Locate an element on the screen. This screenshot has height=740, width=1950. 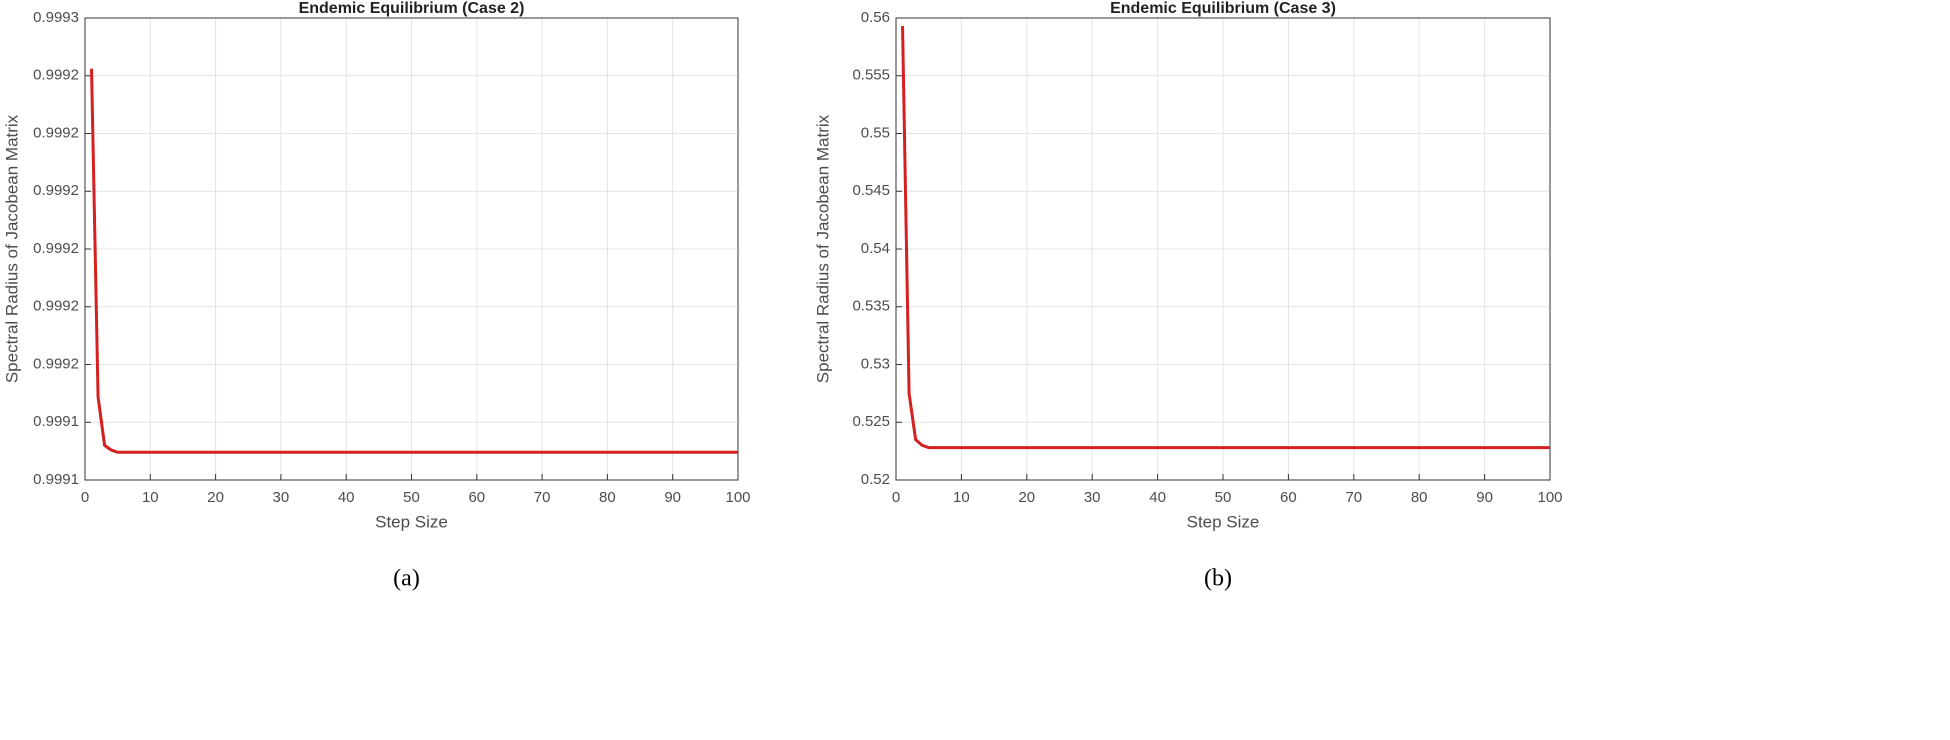
caption: (a) is located at coordinates (406, 579).